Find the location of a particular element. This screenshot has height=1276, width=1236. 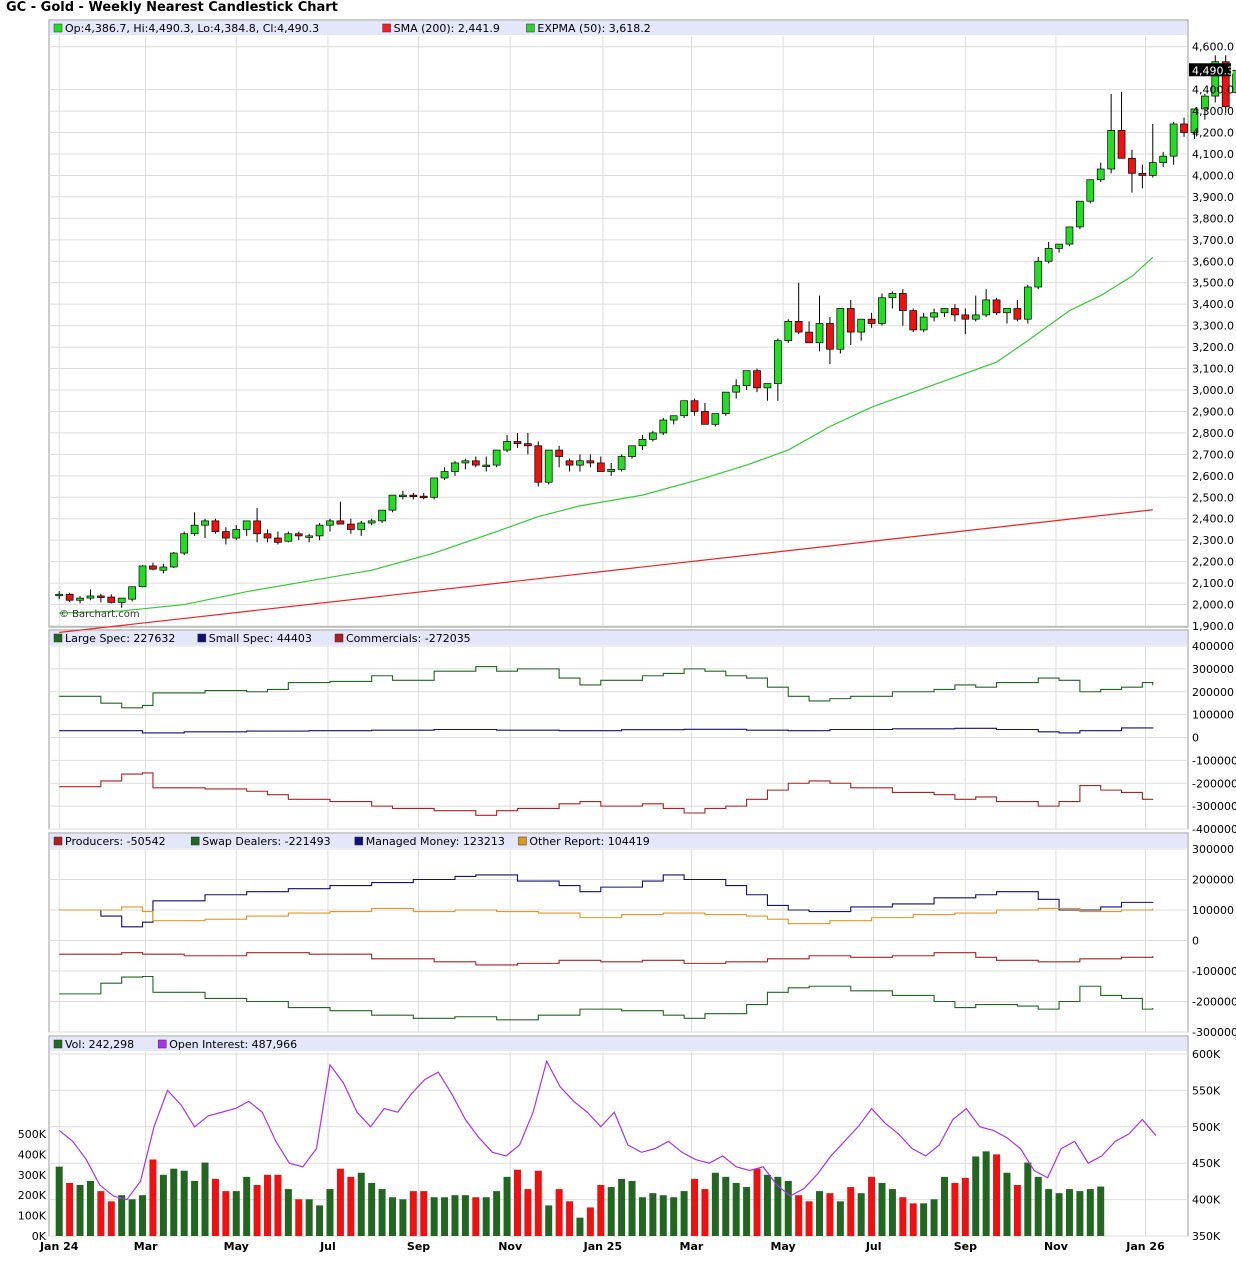

cot2-legend-bar is located at coordinates (618, 841).